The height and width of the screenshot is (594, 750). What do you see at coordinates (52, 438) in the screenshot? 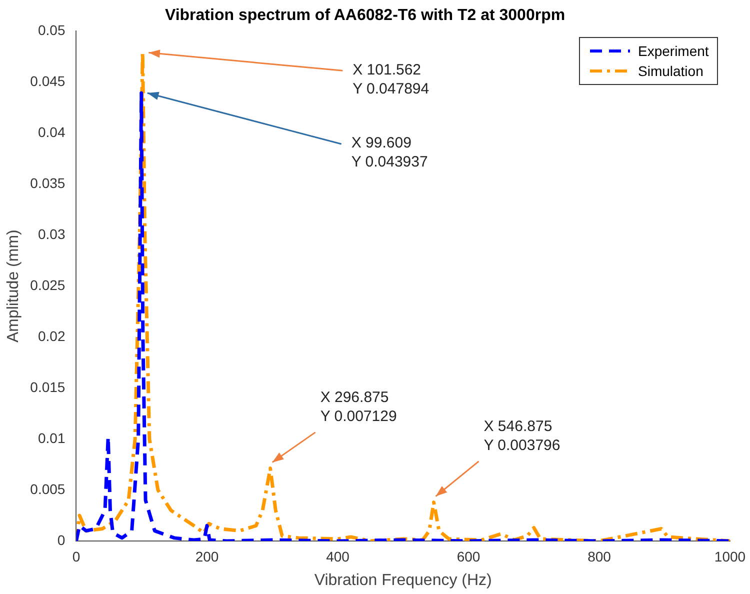
I see `y-tick-label: 0.01` at bounding box center [52, 438].